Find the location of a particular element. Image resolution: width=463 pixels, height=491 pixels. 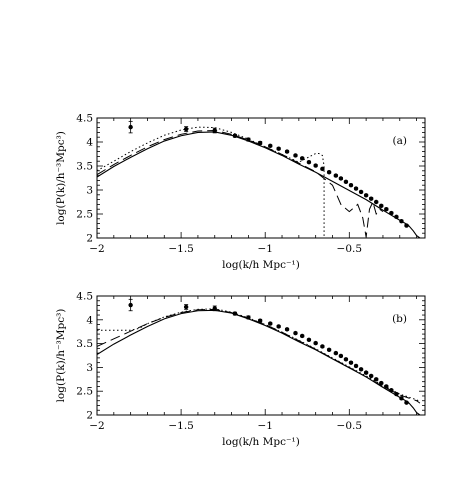

panel-label: (b) is located at coordinates (399, 319).